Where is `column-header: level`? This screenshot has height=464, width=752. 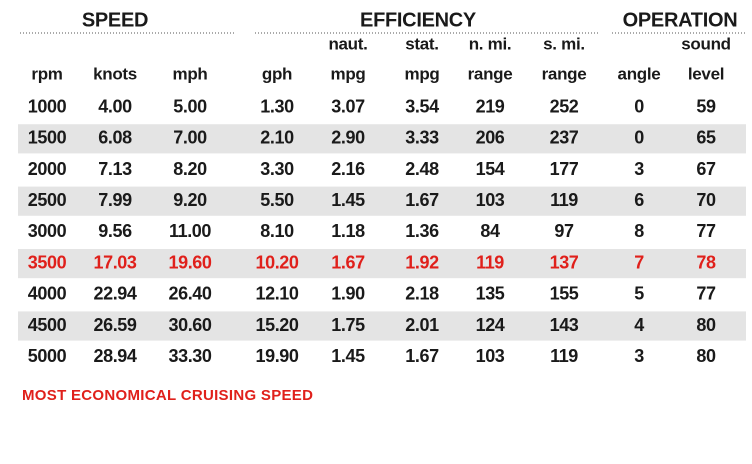 column-header: level is located at coordinates (706, 73).